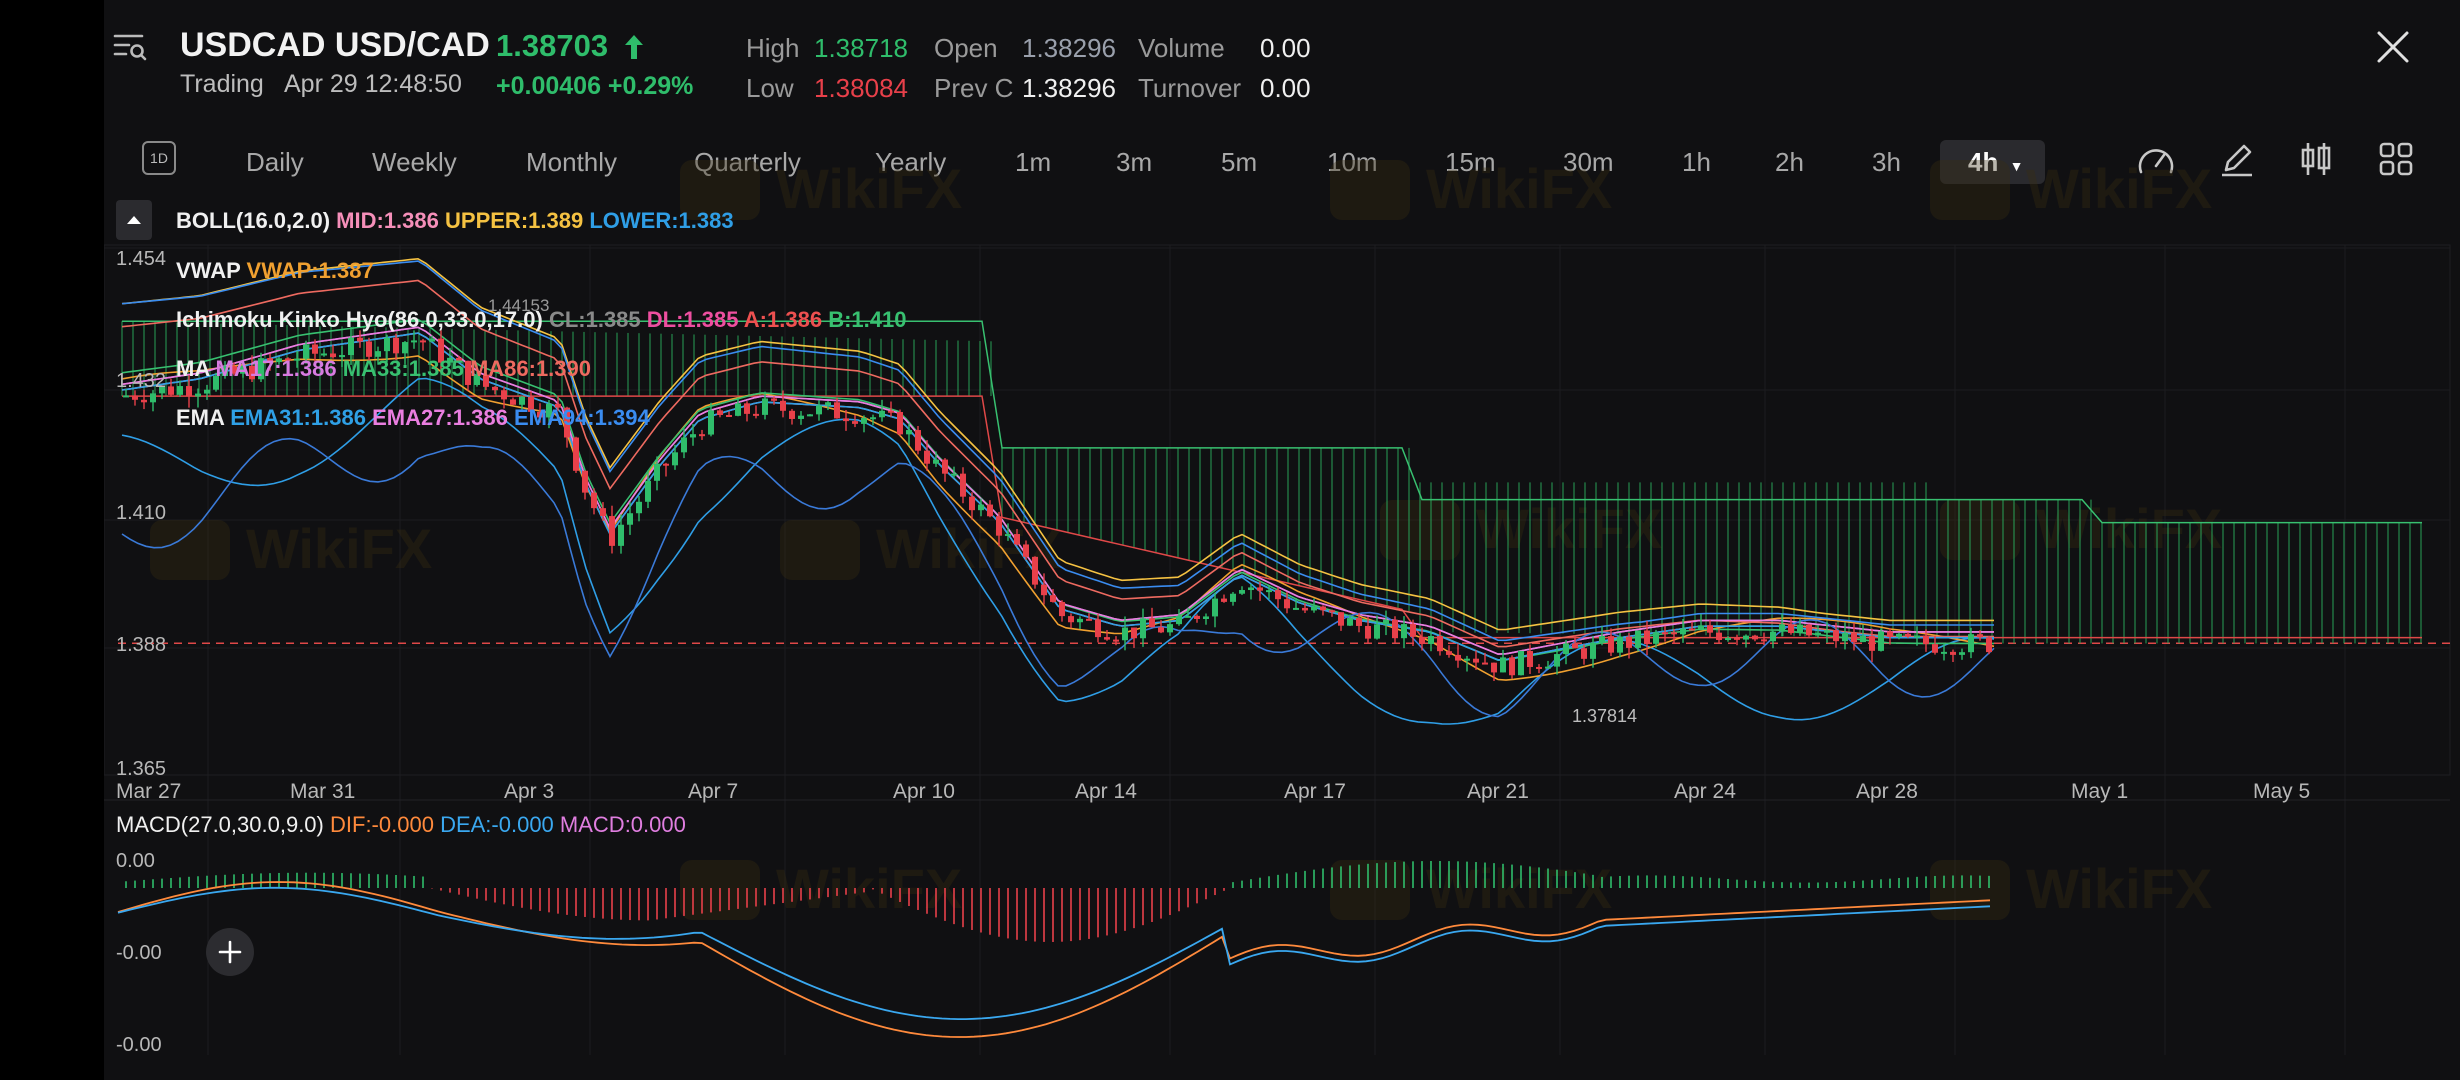  Describe the element at coordinates (130, 47) in the screenshot. I see `menu-search-icon` at that location.